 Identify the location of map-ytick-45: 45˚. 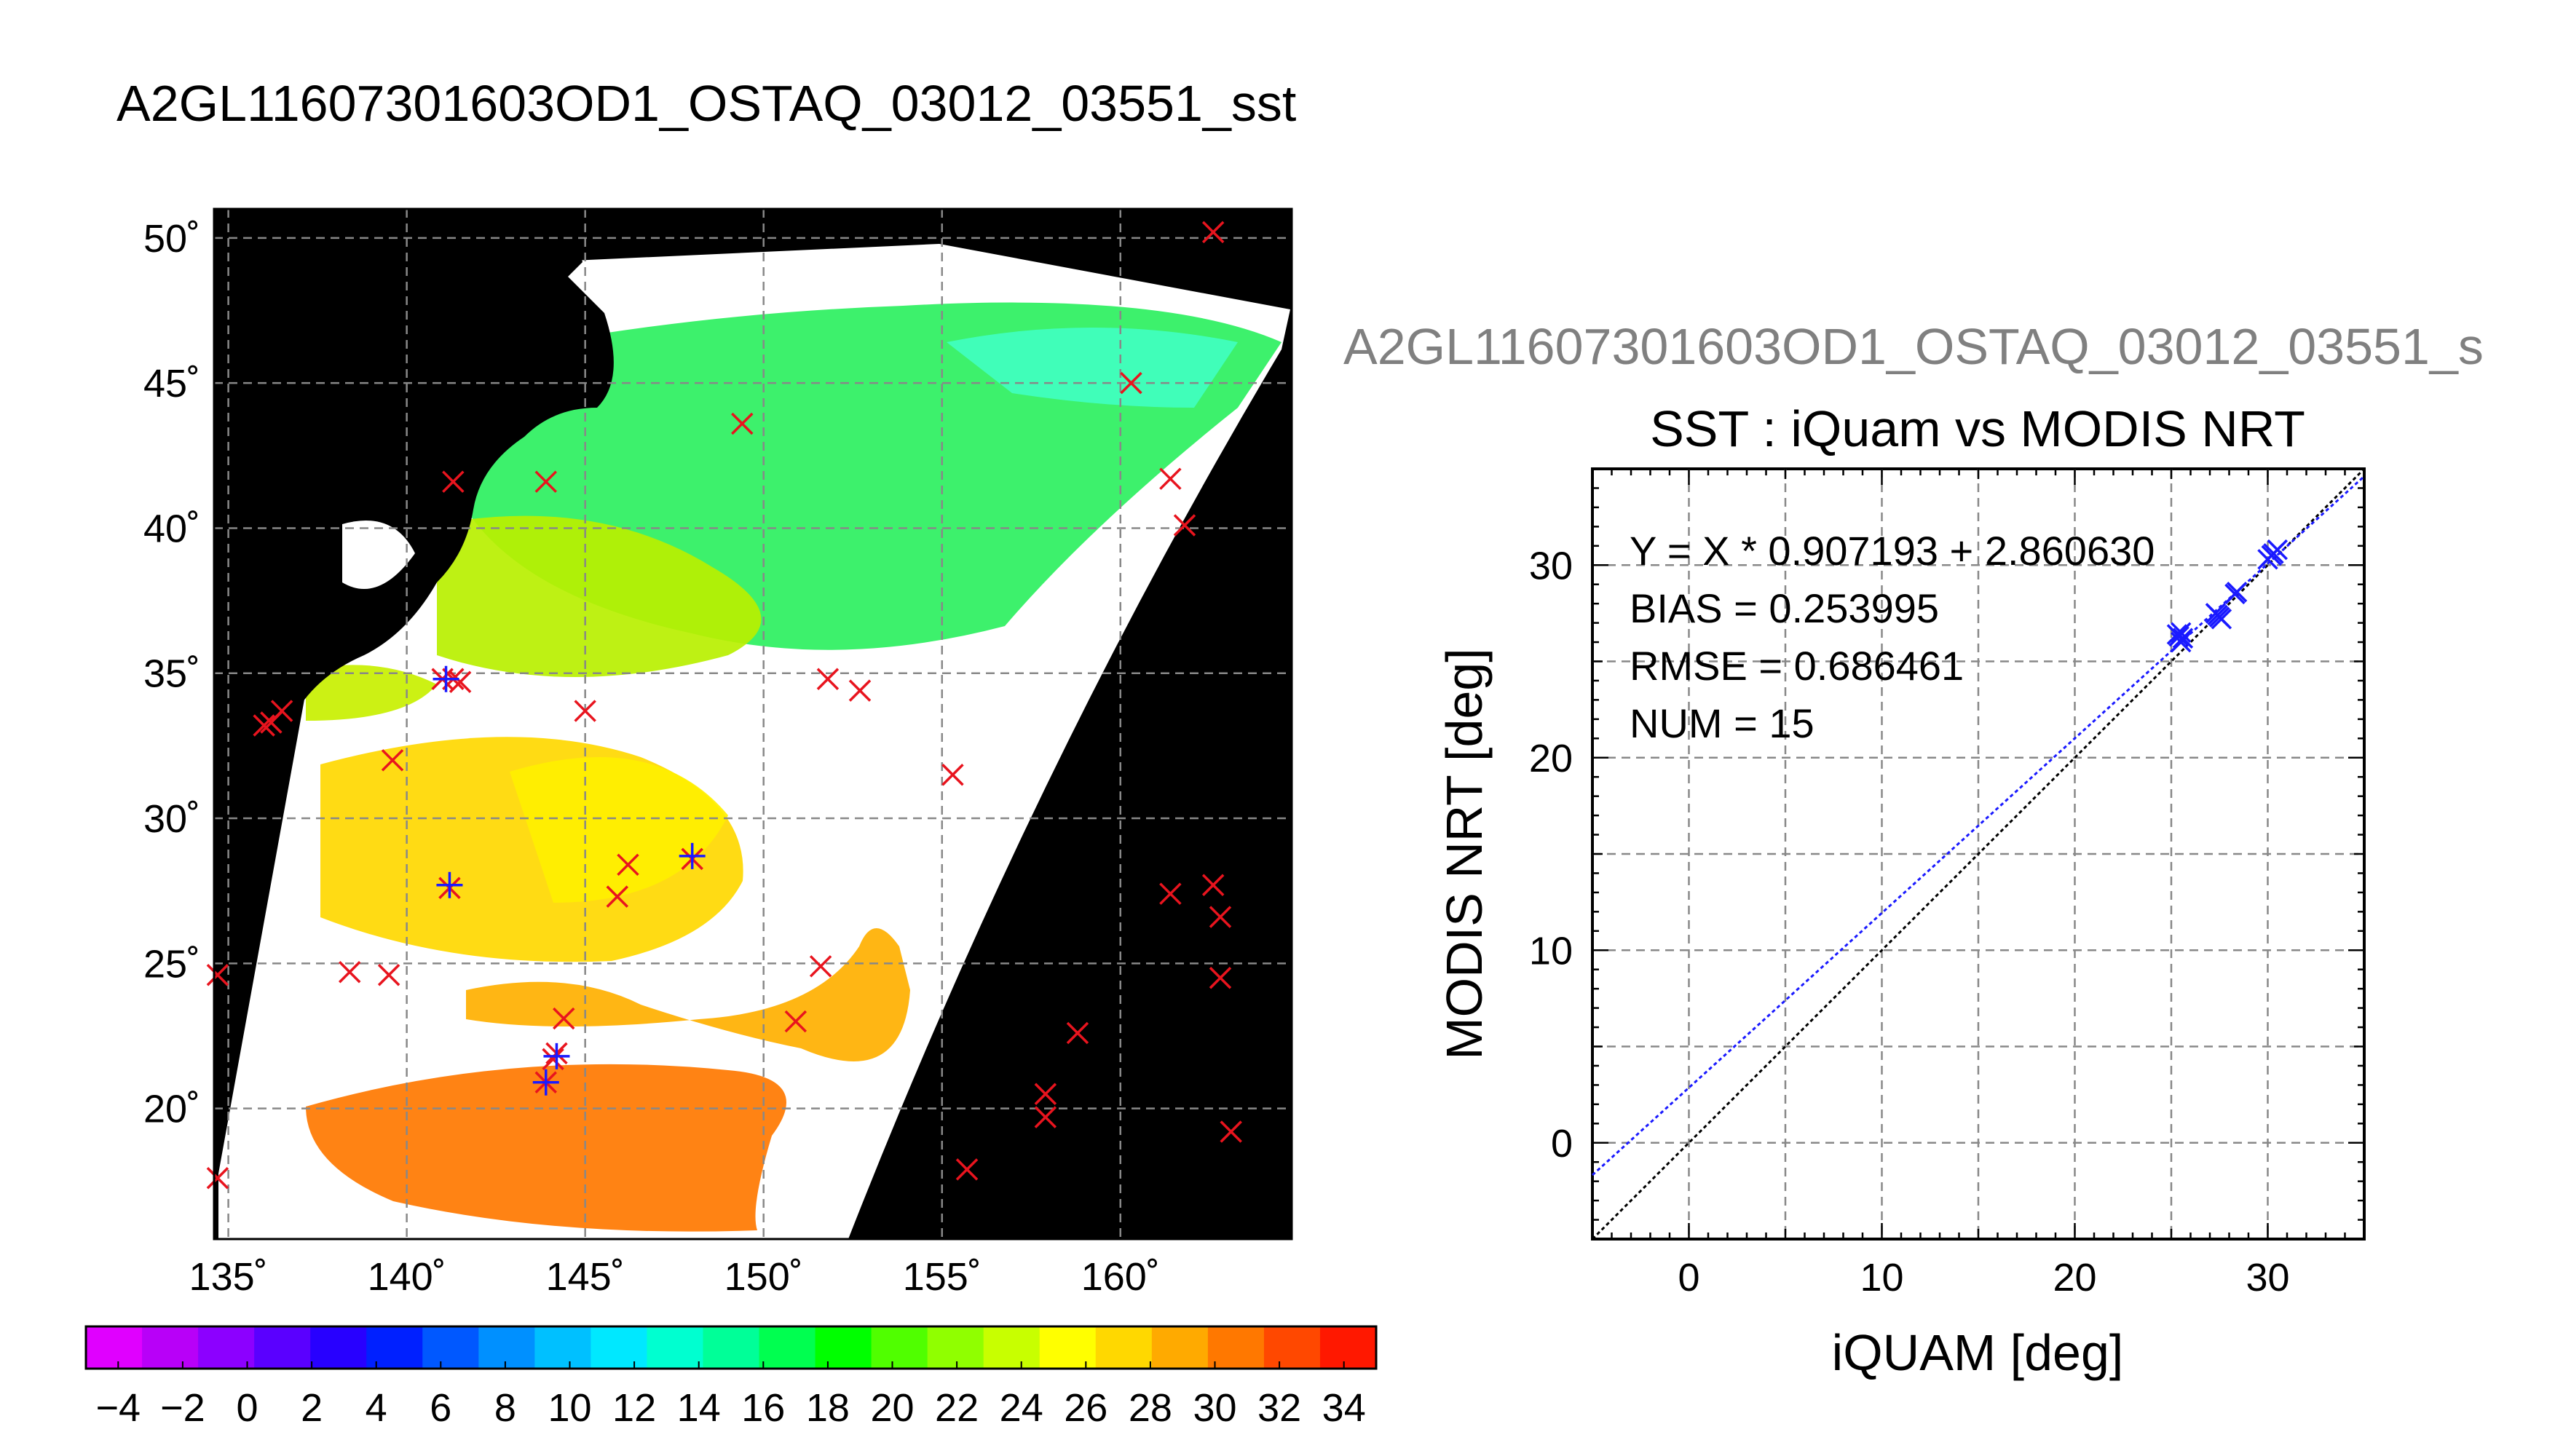
(171, 383).